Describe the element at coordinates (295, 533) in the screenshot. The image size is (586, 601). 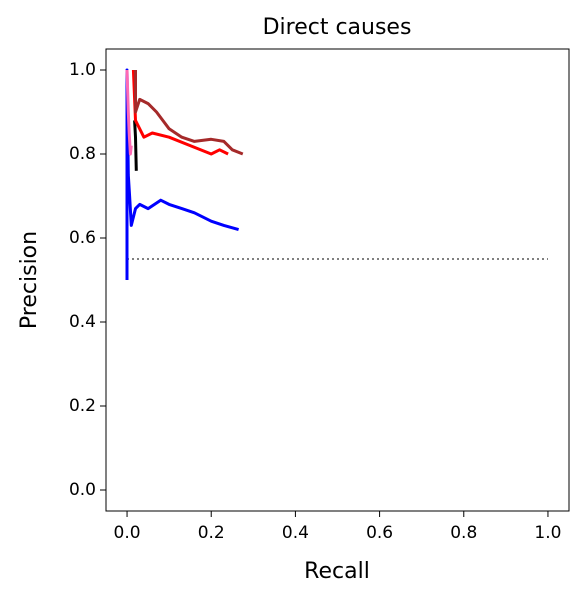
I see `x-tick-label: 0.4` at that location.